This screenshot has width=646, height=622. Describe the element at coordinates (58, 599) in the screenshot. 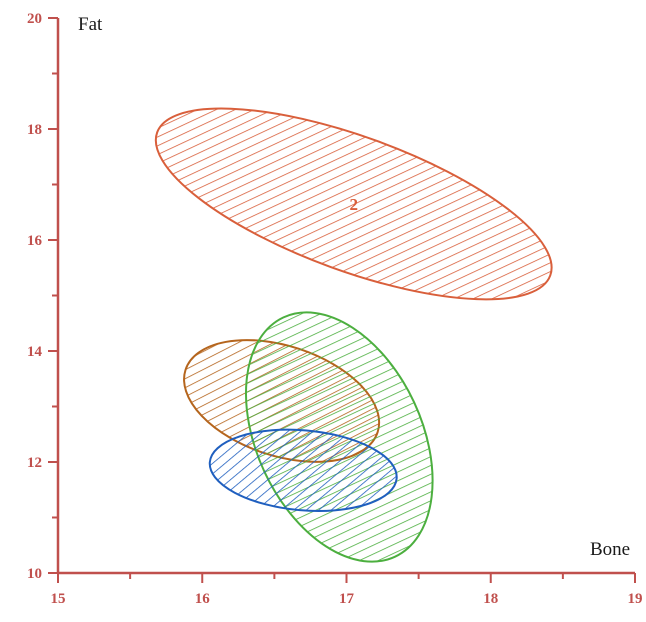

I see `x-tick-label: 15` at that location.